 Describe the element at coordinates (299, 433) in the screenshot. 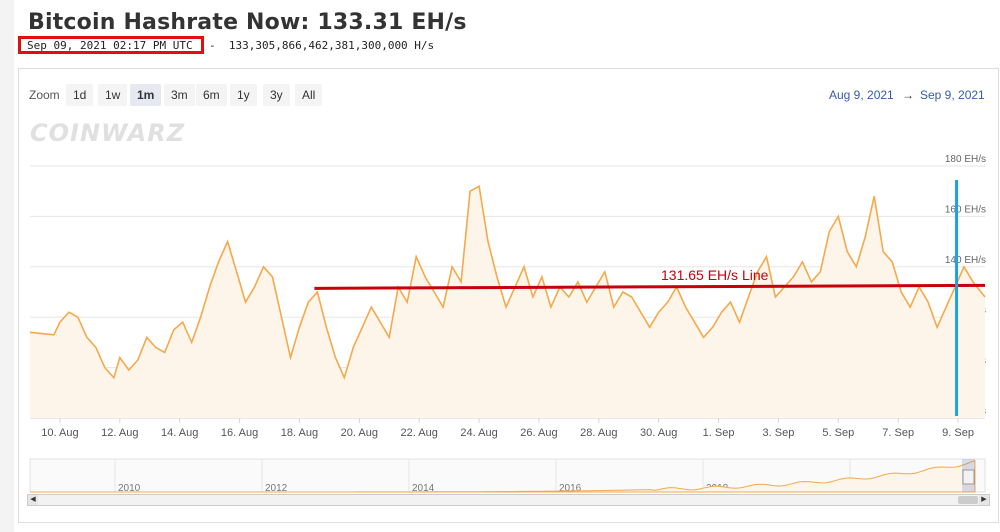

I see `x-tick-label: 18. Aug` at that location.